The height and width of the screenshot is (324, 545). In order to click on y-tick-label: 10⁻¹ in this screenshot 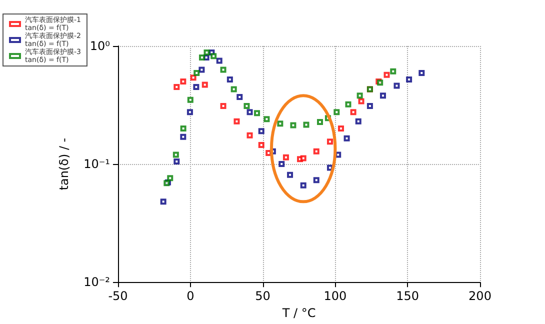, I will do `click(97, 164)`.